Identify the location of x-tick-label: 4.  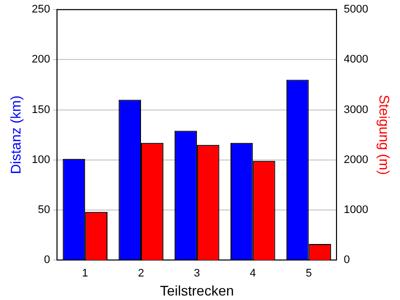
(253, 274).